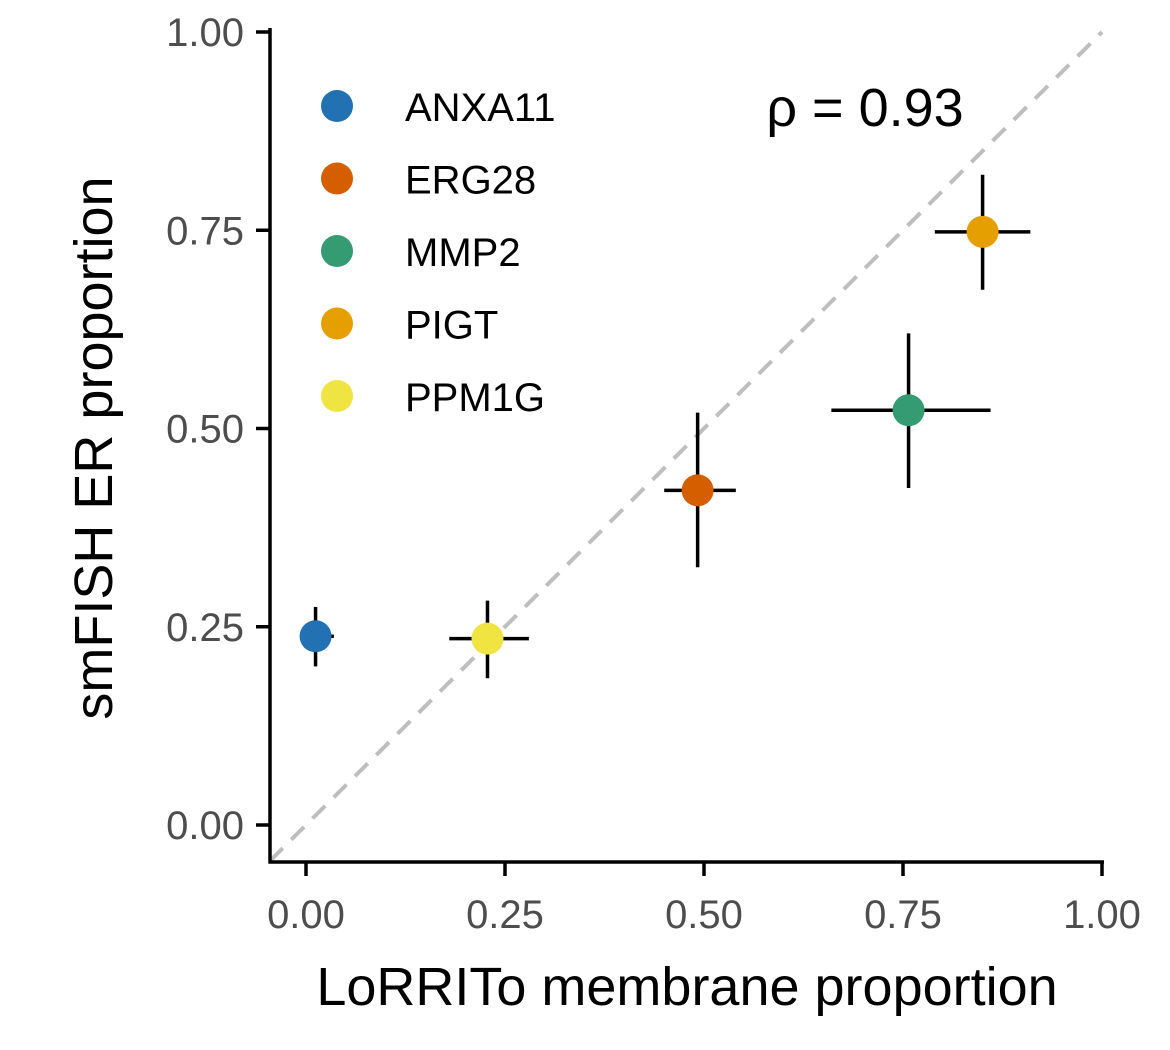 The height and width of the screenshot is (1050, 1170). I want to click on legend-label-anxa11: ANXA11, so click(480, 108).